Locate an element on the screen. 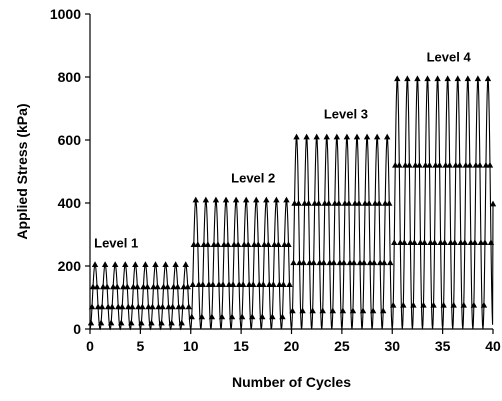 This screenshot has width=502, height=401. x-tick-label: 5 is located at coordinates (140, 346).